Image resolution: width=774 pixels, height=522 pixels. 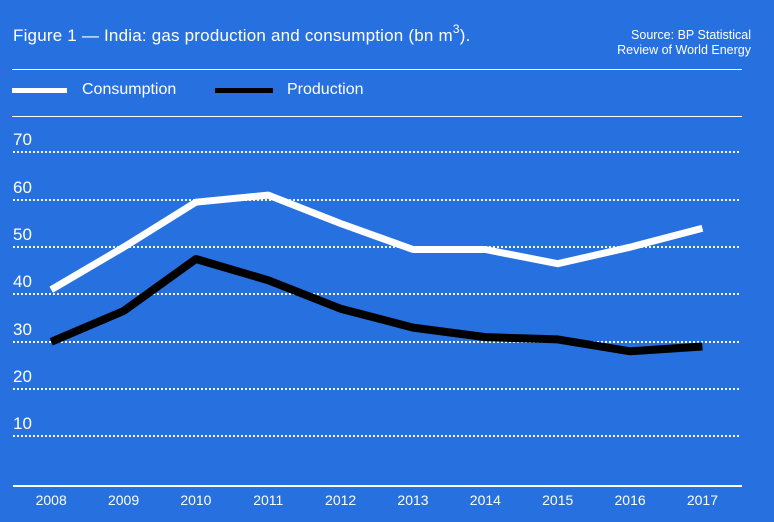 What do you see at coordinates (691, 35) in the screenshot?
I see `source-line-1: Source: BP Statistical` at bounding box center [691, 35].